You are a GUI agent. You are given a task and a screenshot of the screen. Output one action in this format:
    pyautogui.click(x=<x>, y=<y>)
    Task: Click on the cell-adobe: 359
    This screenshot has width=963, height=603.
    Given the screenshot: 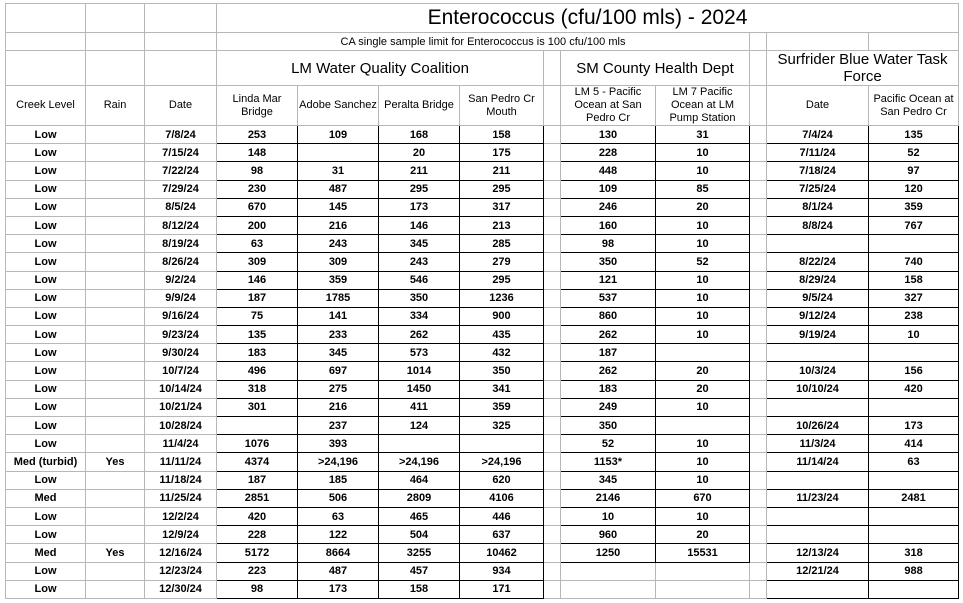 What is the action you would take?
    pyautogui.click(x=338, y=280)
    